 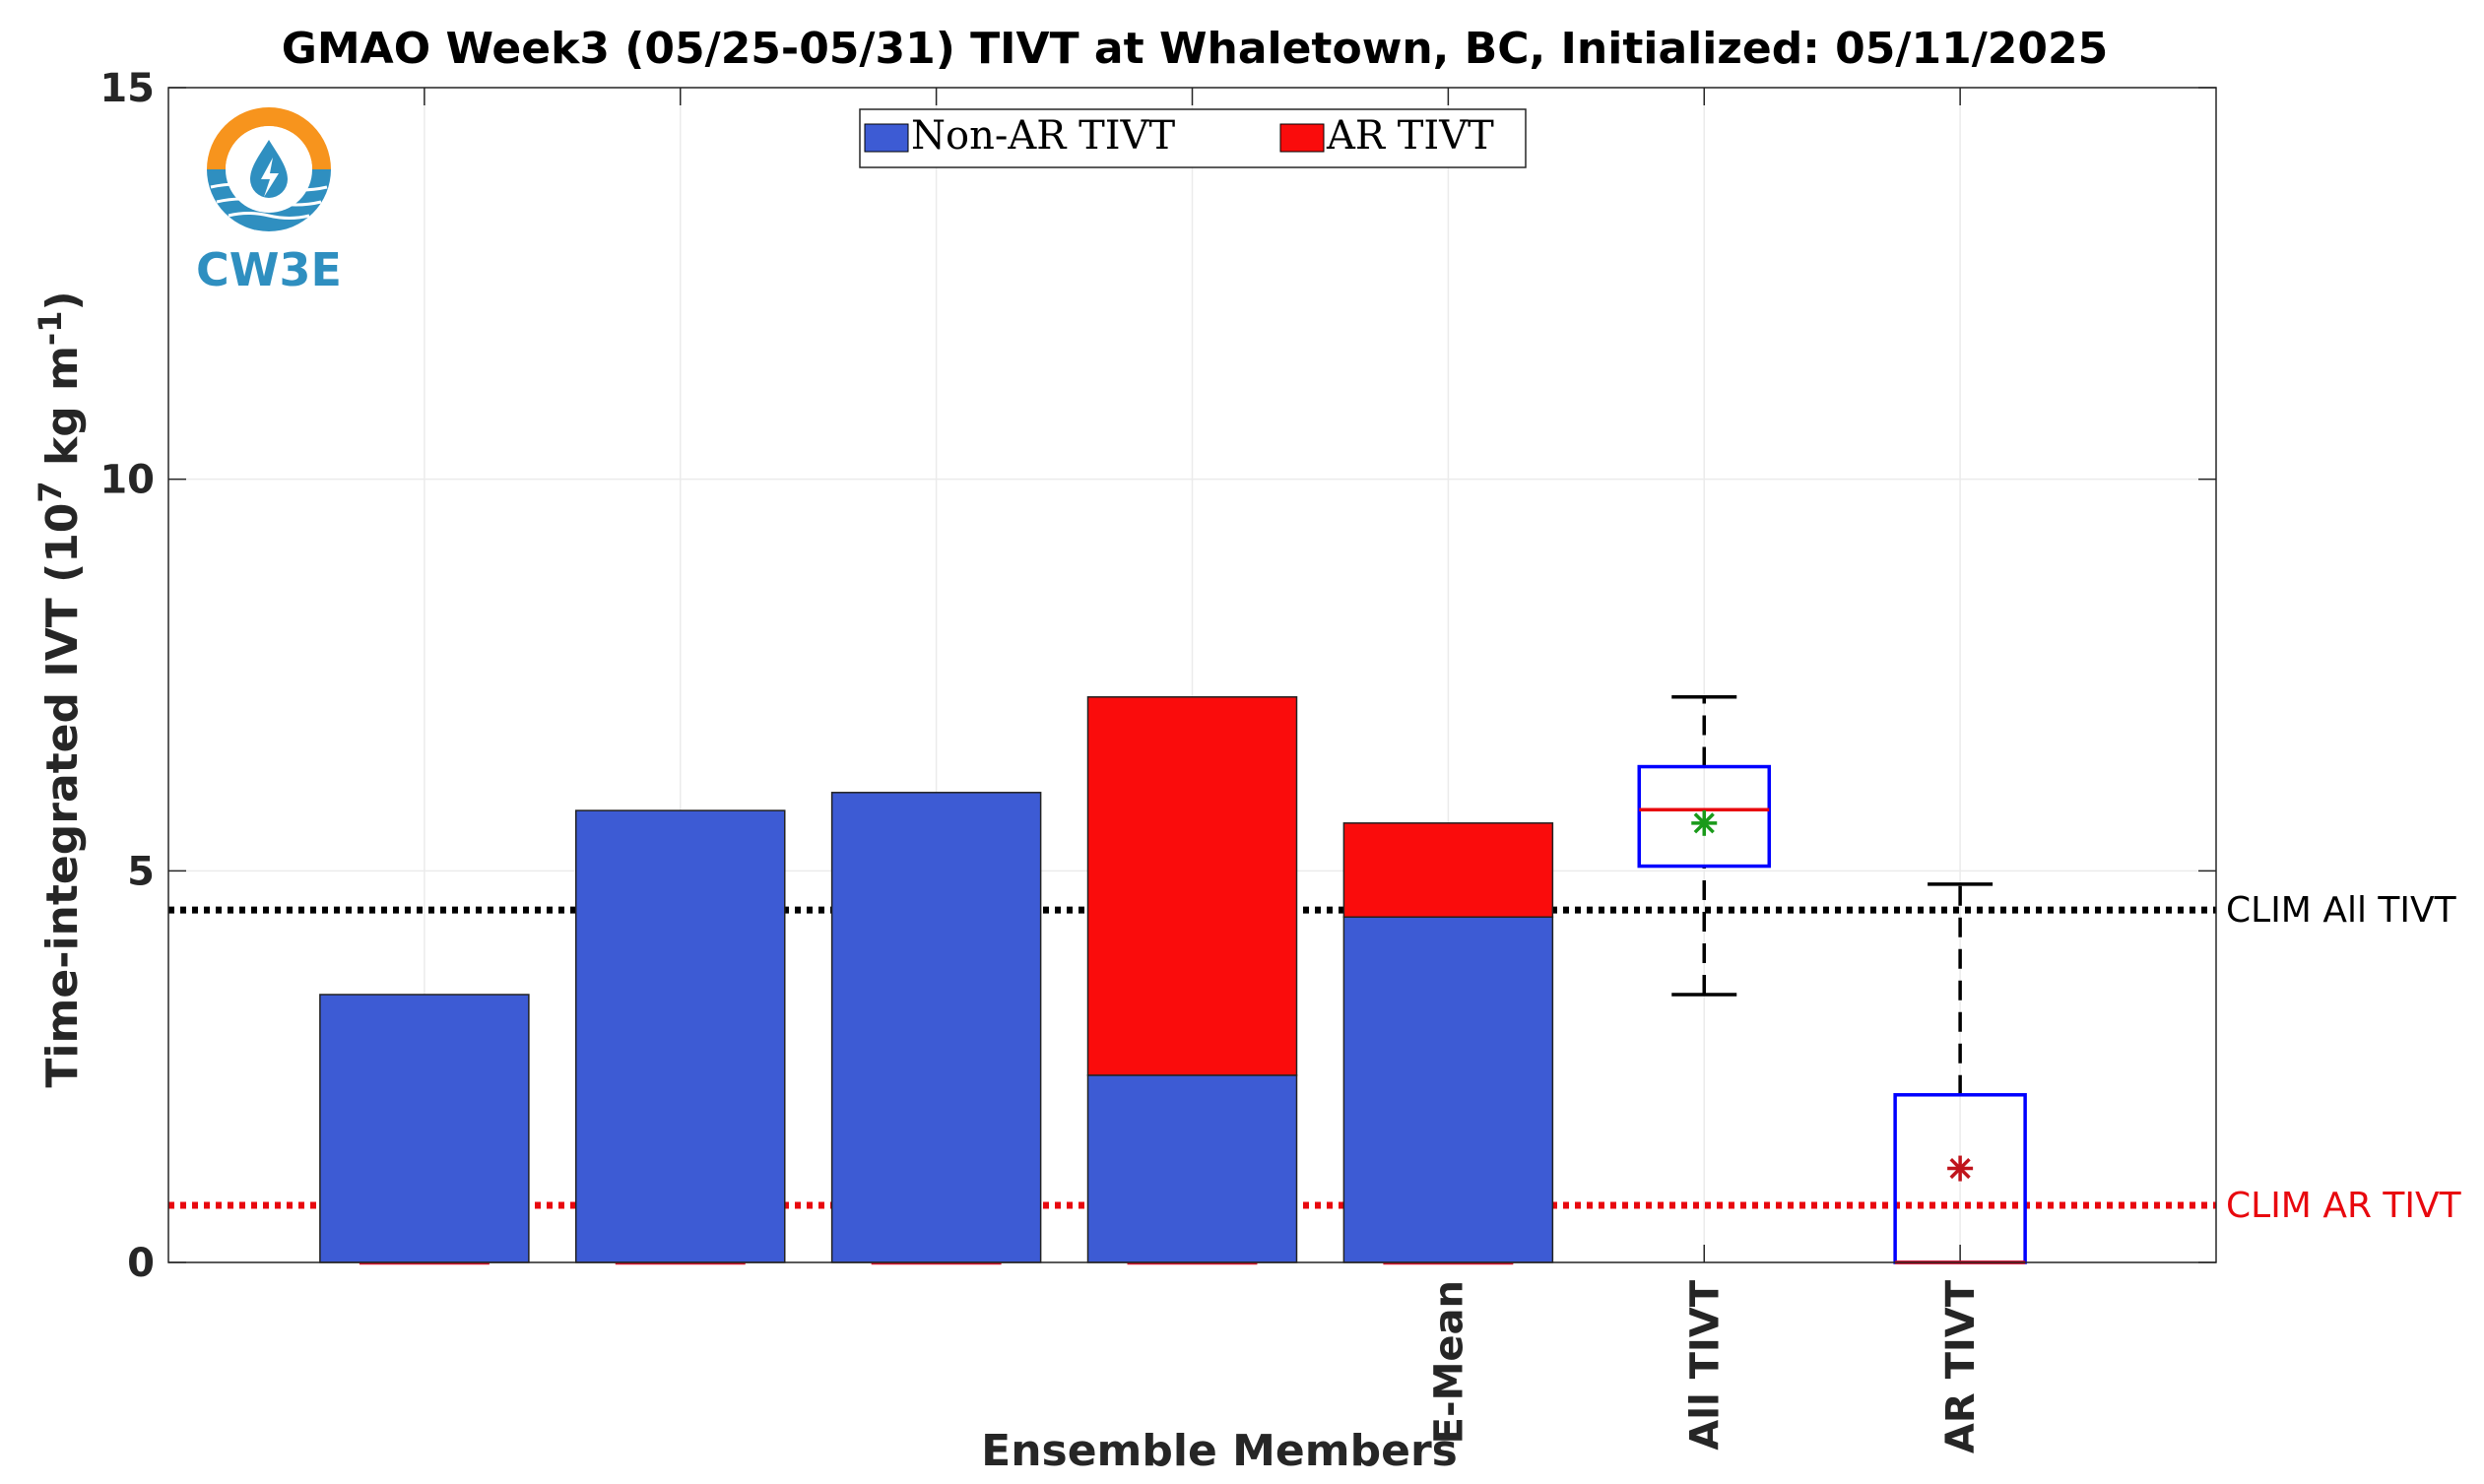 What do you see at coordinates (887, 138) in the screenshot?
I see `legend-swatch-non-ar` at bounding box center [887, 138].